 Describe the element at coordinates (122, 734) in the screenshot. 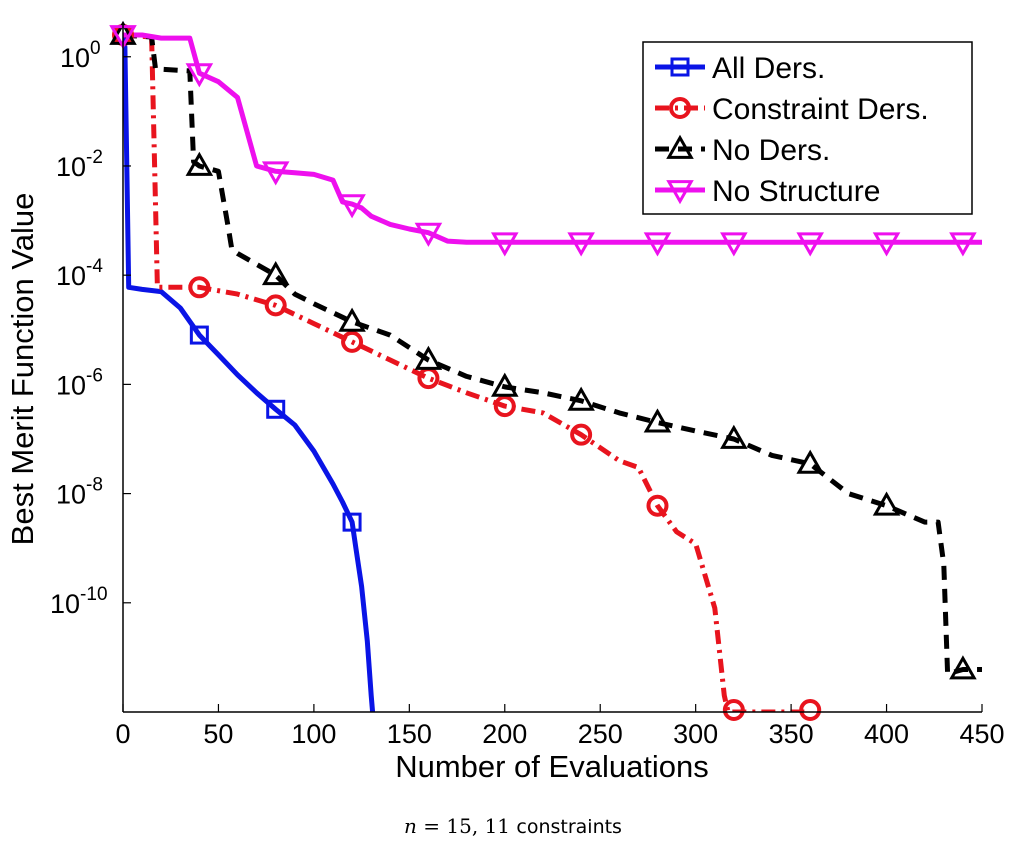

I see `x-tick-label: 0` at that location.